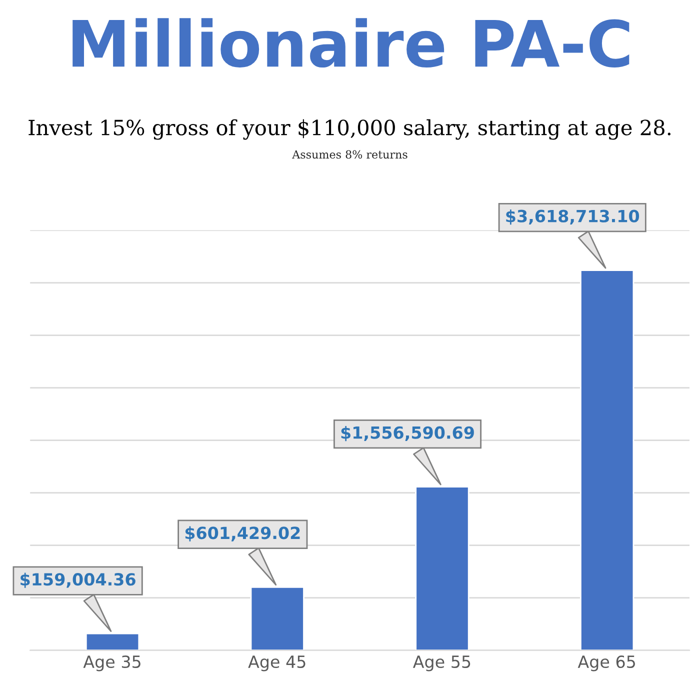 The image size is (700, 700). Describe the element at coordinates (78, 580) in the screenshot. I see `data-label: $159,004.36` at that location.